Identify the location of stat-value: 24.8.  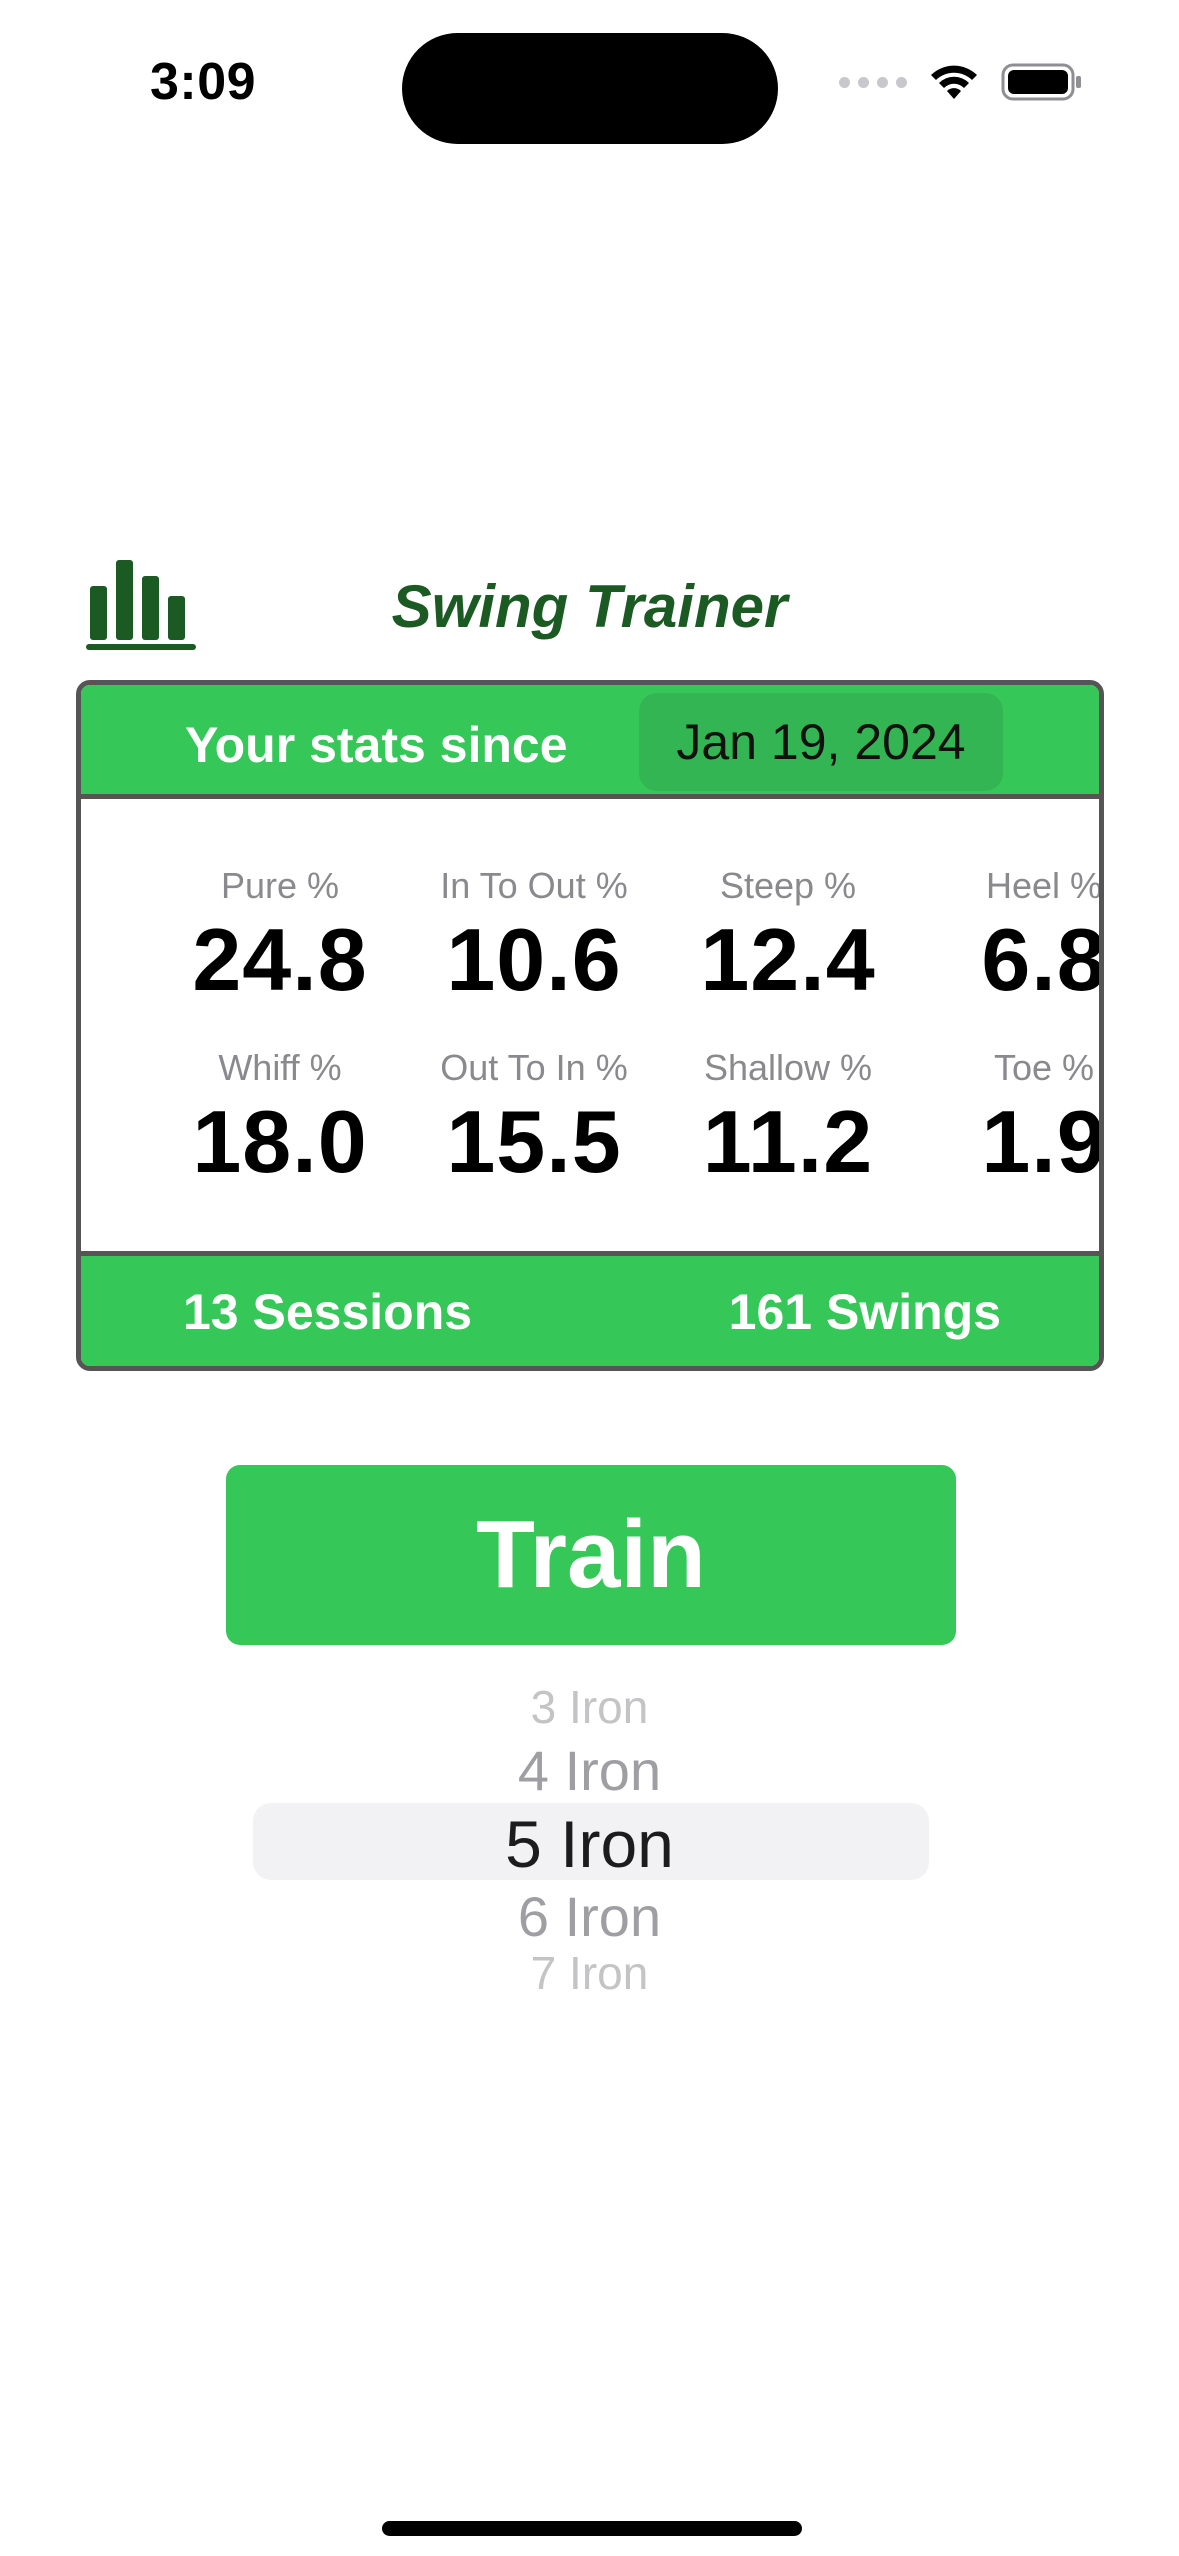
(280, 959).